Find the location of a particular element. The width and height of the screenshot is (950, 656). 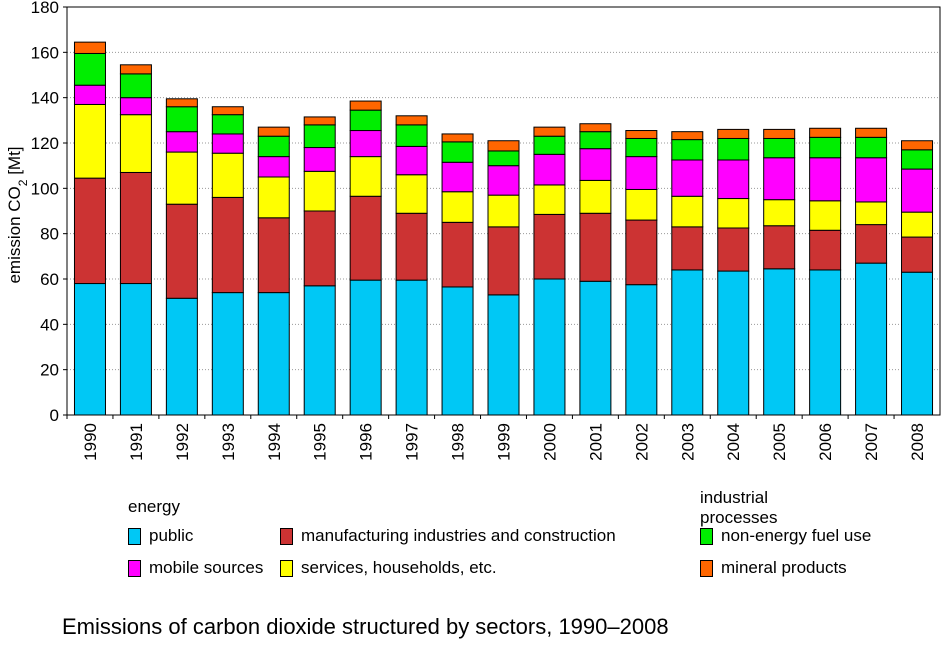

x-tick-label: 1991 is located at coordinates (136, 442).